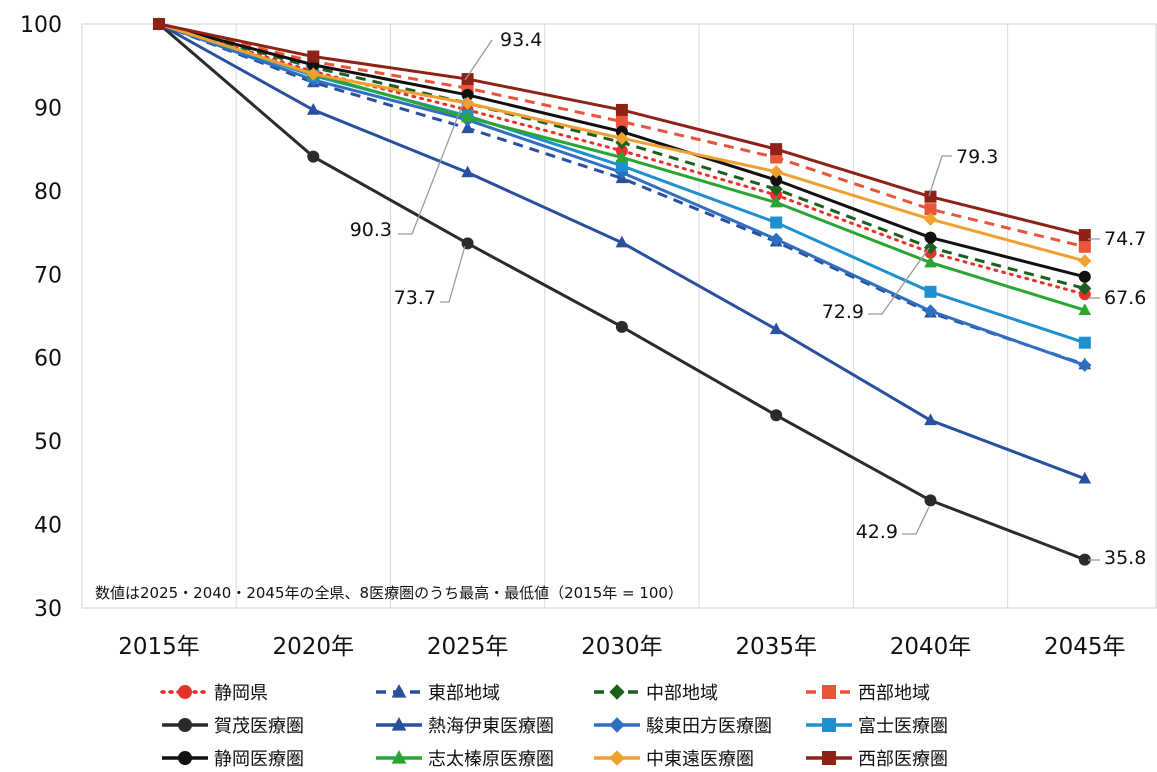 The image size is (1157, 772). I want to click on y-axis: 100 90 80 70 60 50 40 30, so click(41, 317).